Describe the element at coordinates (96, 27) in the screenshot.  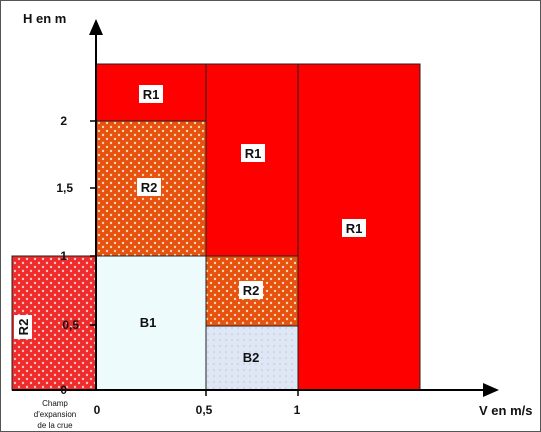
I see `y-axis-arrow-icon` at that location.